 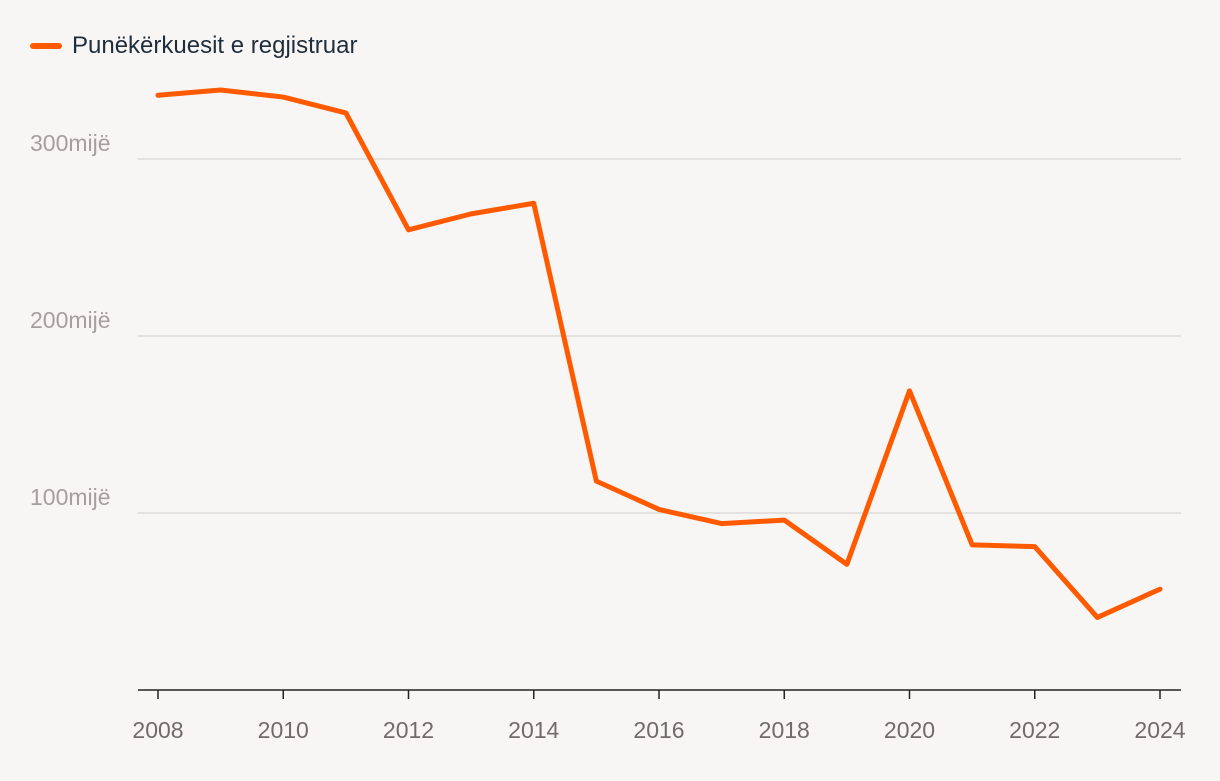 What do you see at coordinates (658, 730) in the screenshot?
I see `x-tick-label: 2016` at bounding box center [658, 730].